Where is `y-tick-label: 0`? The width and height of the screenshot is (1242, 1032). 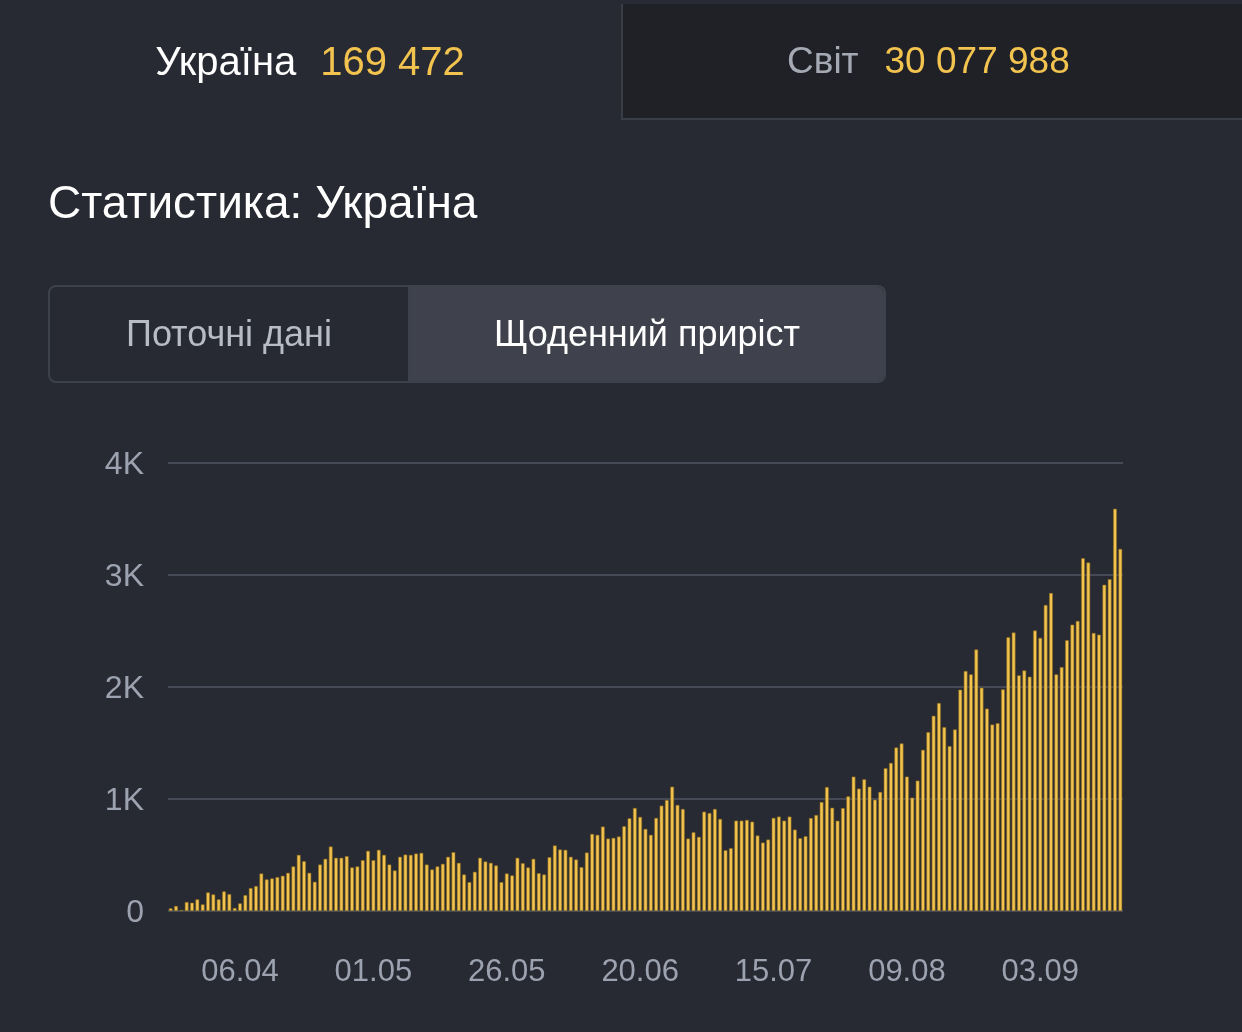 y-tick-label: 0 is located at coordinates (135, 911).